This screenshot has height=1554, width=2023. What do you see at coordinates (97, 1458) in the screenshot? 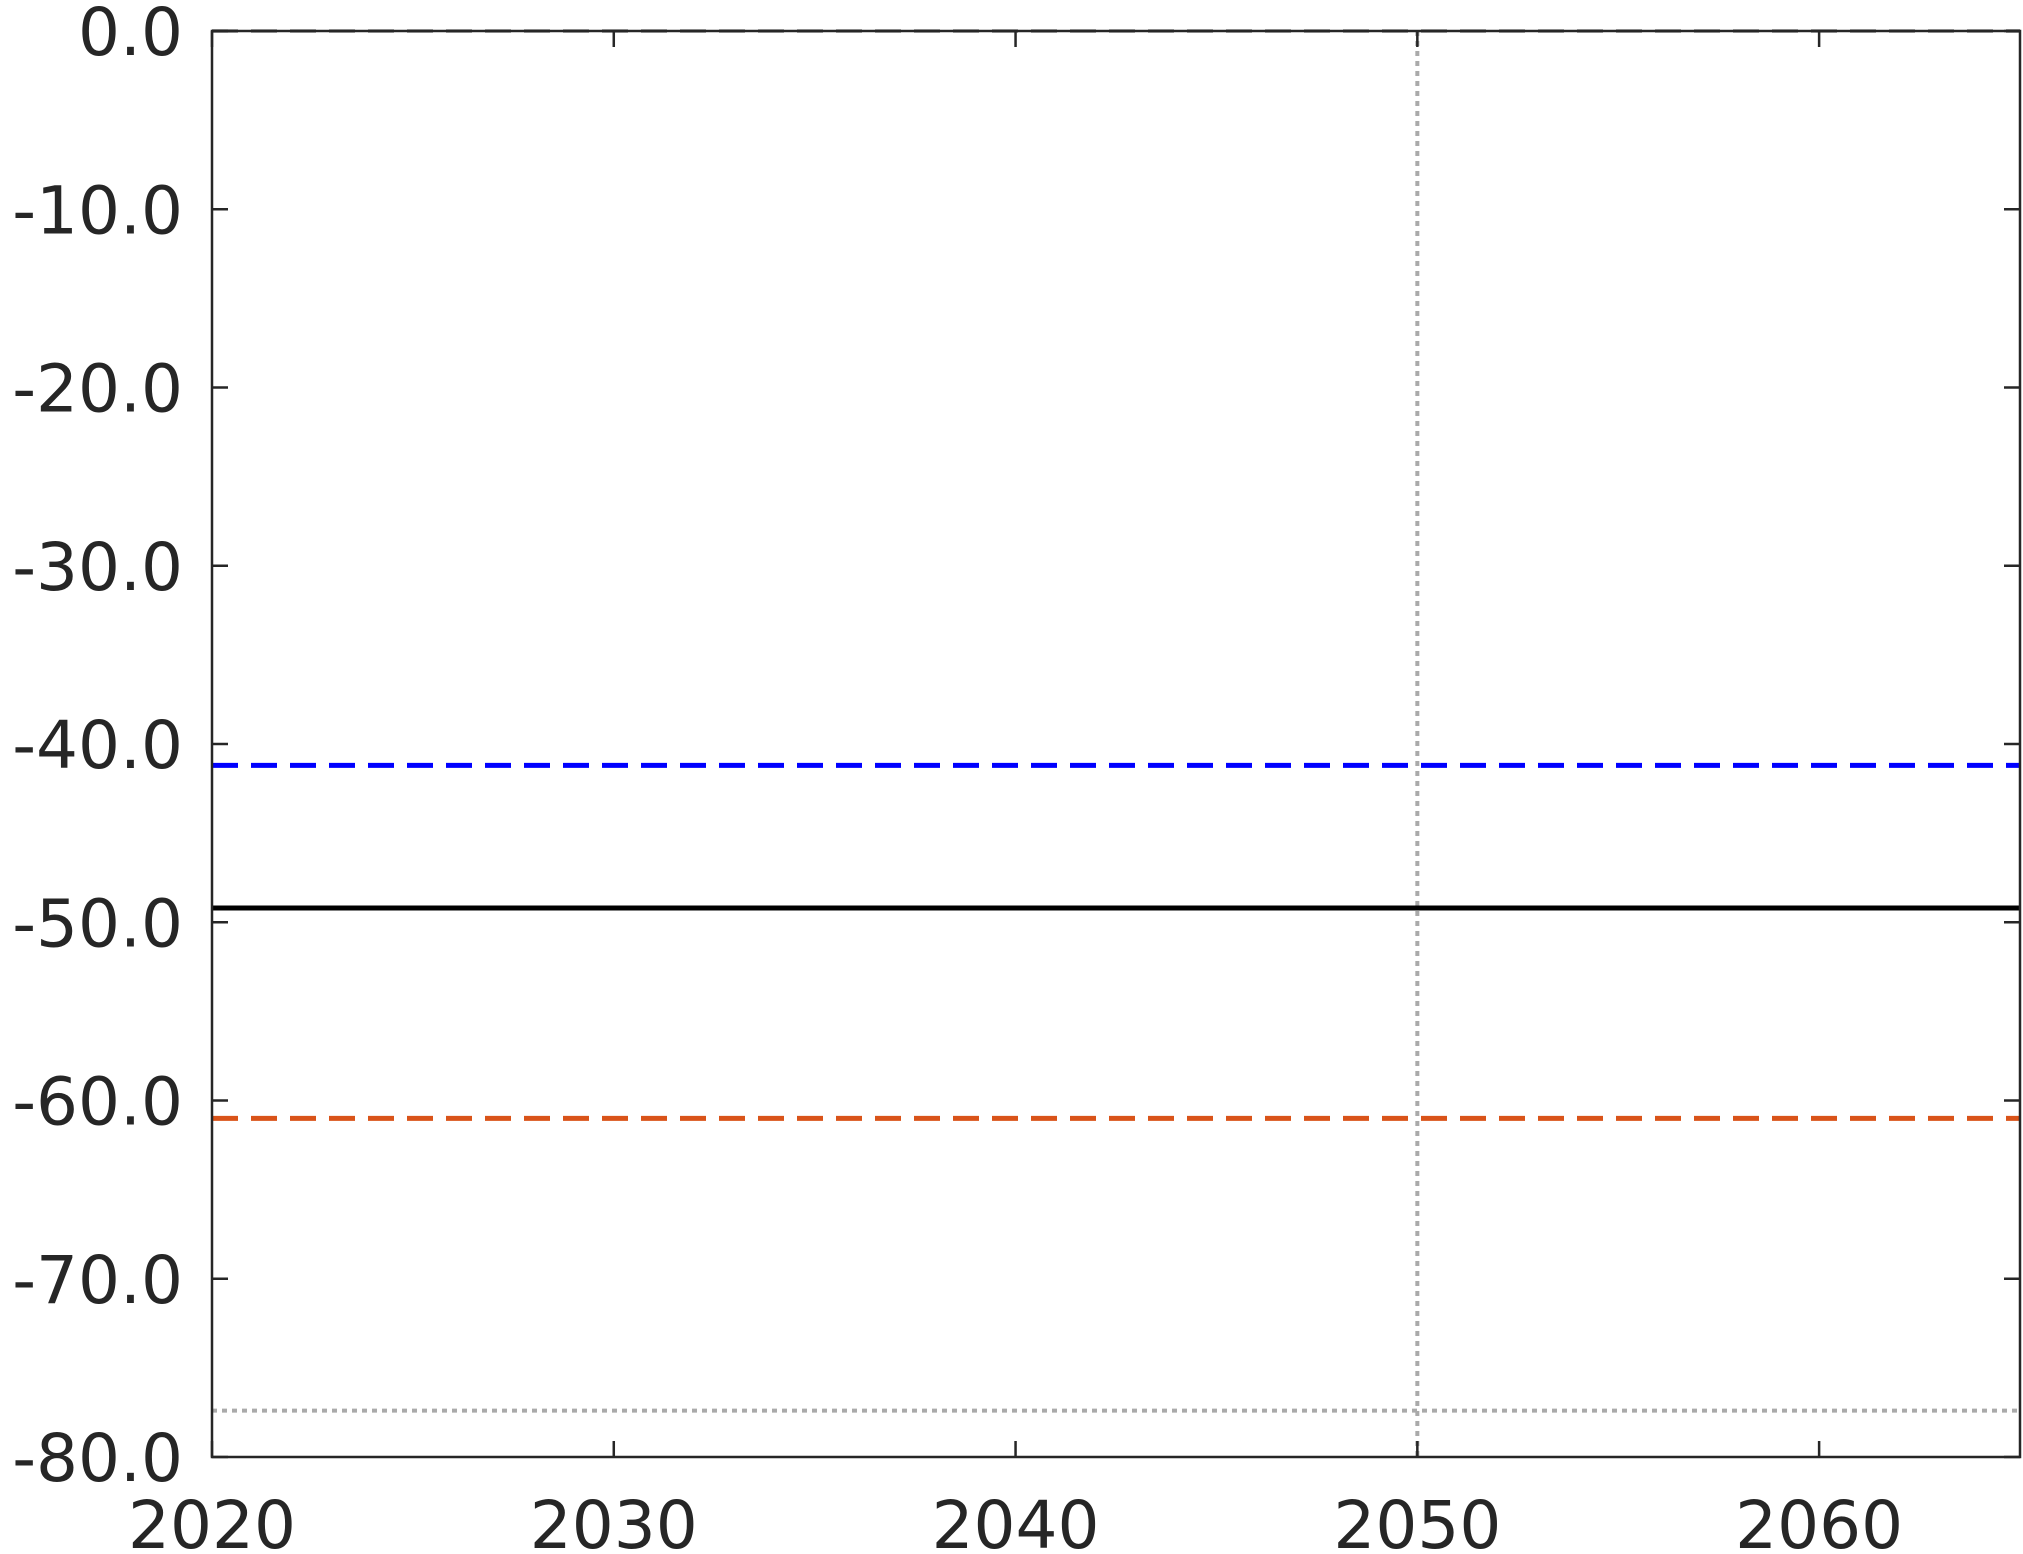
I see `y-tick-label: -80.0` at bounding box center [97, 1458].